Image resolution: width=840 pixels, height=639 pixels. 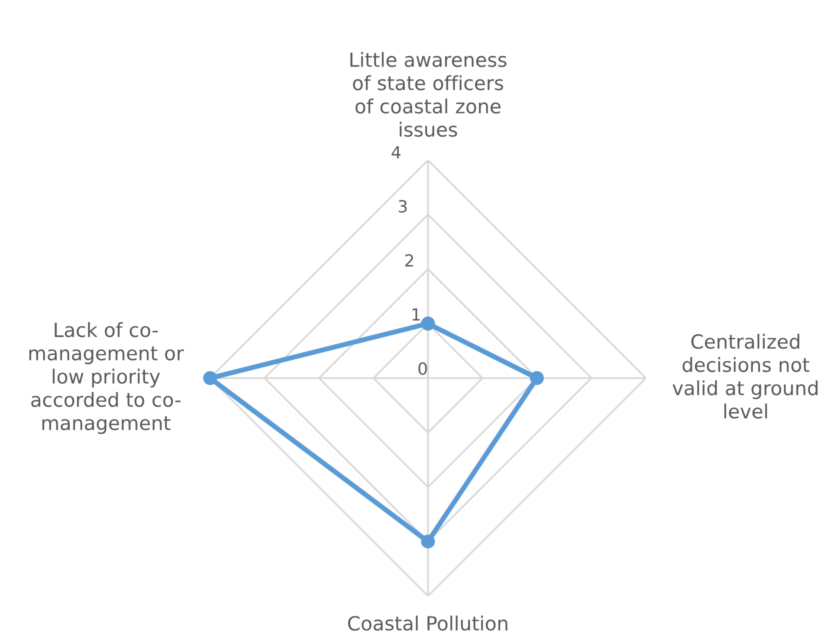 I want to click on y-tick-label: 3, so click(x=402, y=206).